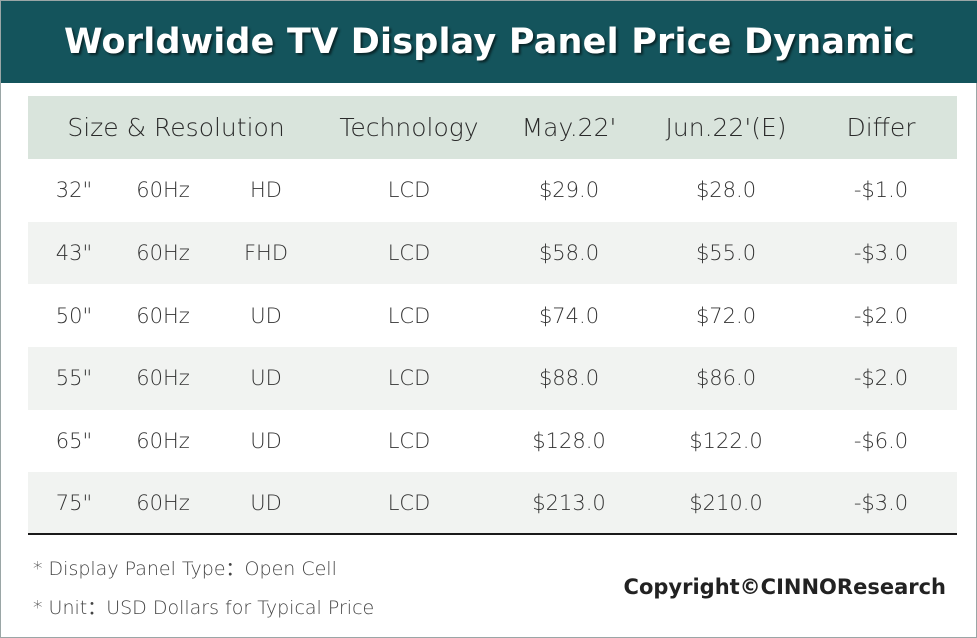  Describe the element at coordinates (726, 190) in the screenshot. I see `cell-jun-price: $28.0` at that location.